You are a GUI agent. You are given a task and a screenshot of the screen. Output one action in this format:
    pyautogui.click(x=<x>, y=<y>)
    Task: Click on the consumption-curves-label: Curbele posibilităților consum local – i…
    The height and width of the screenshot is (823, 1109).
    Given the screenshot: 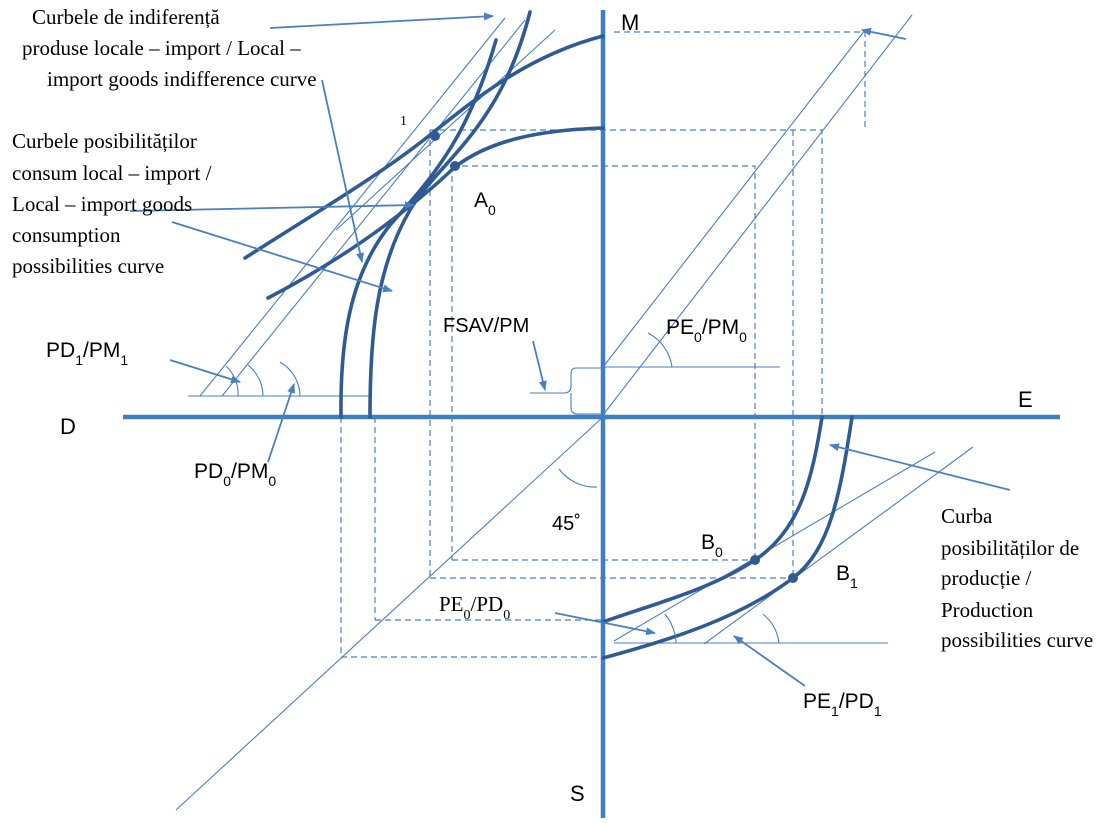 What is the action you would take?
    pyautogui.click(x=114, y=203)
    